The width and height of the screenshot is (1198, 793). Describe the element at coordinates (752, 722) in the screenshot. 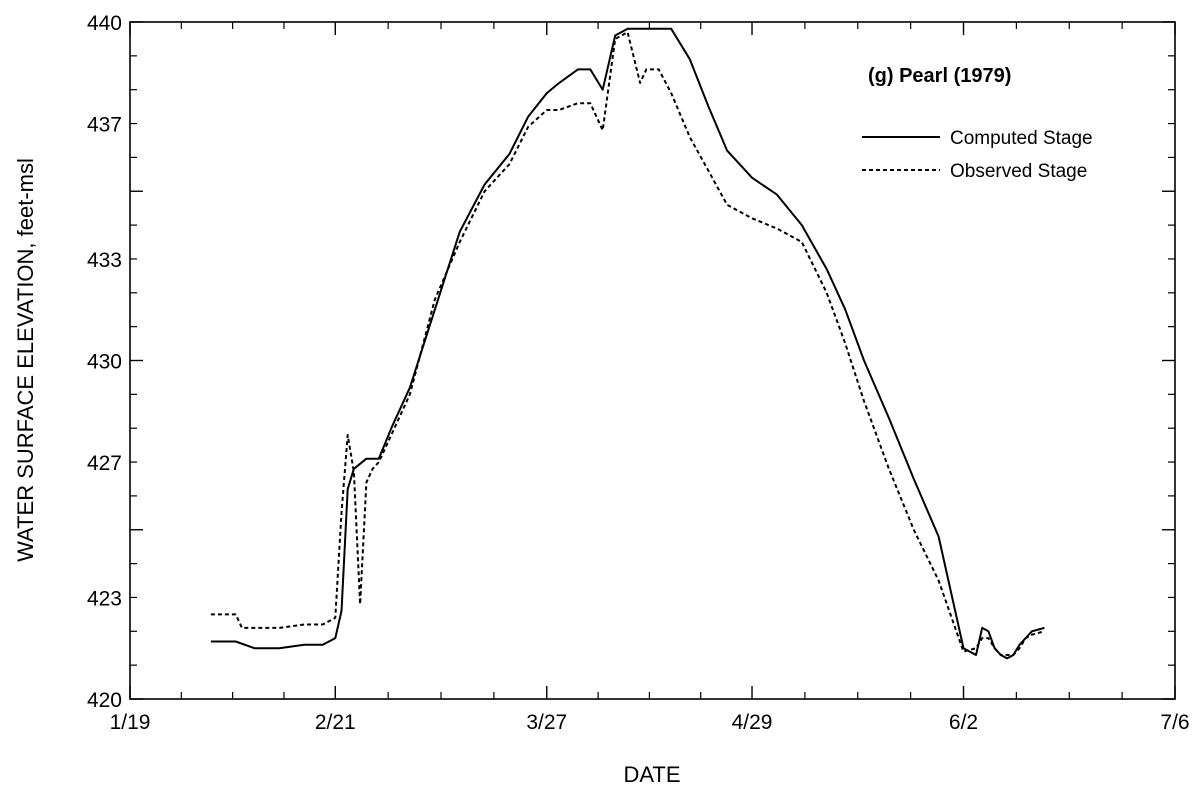

I see `x-tick-label: 4/29` at that location.